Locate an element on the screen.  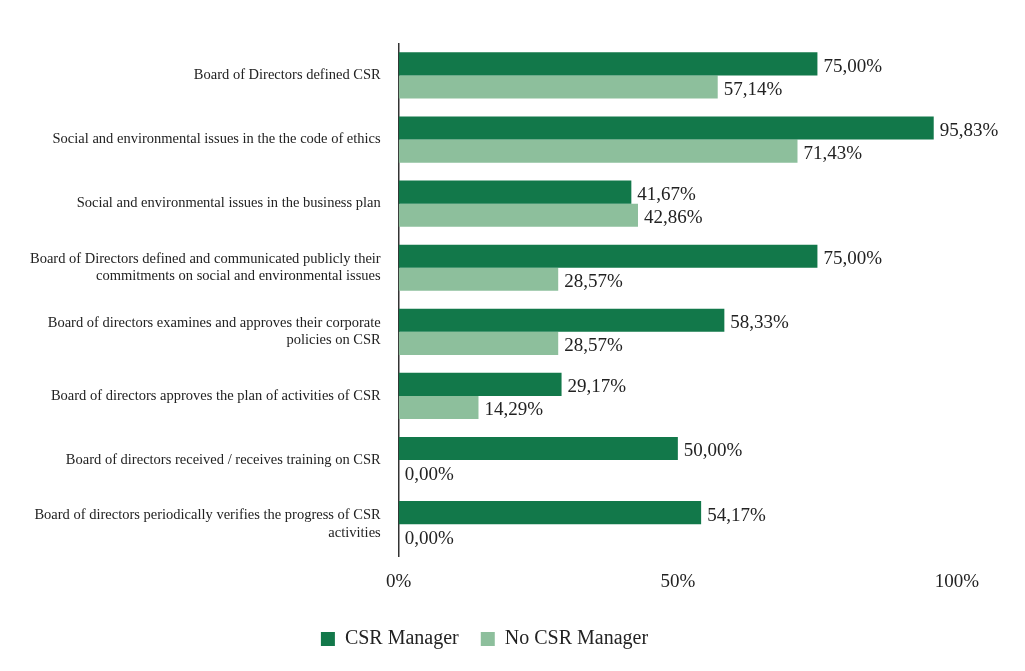
y-tick-label: Board of Directors defined CSR is located at coordinates (287, 74).